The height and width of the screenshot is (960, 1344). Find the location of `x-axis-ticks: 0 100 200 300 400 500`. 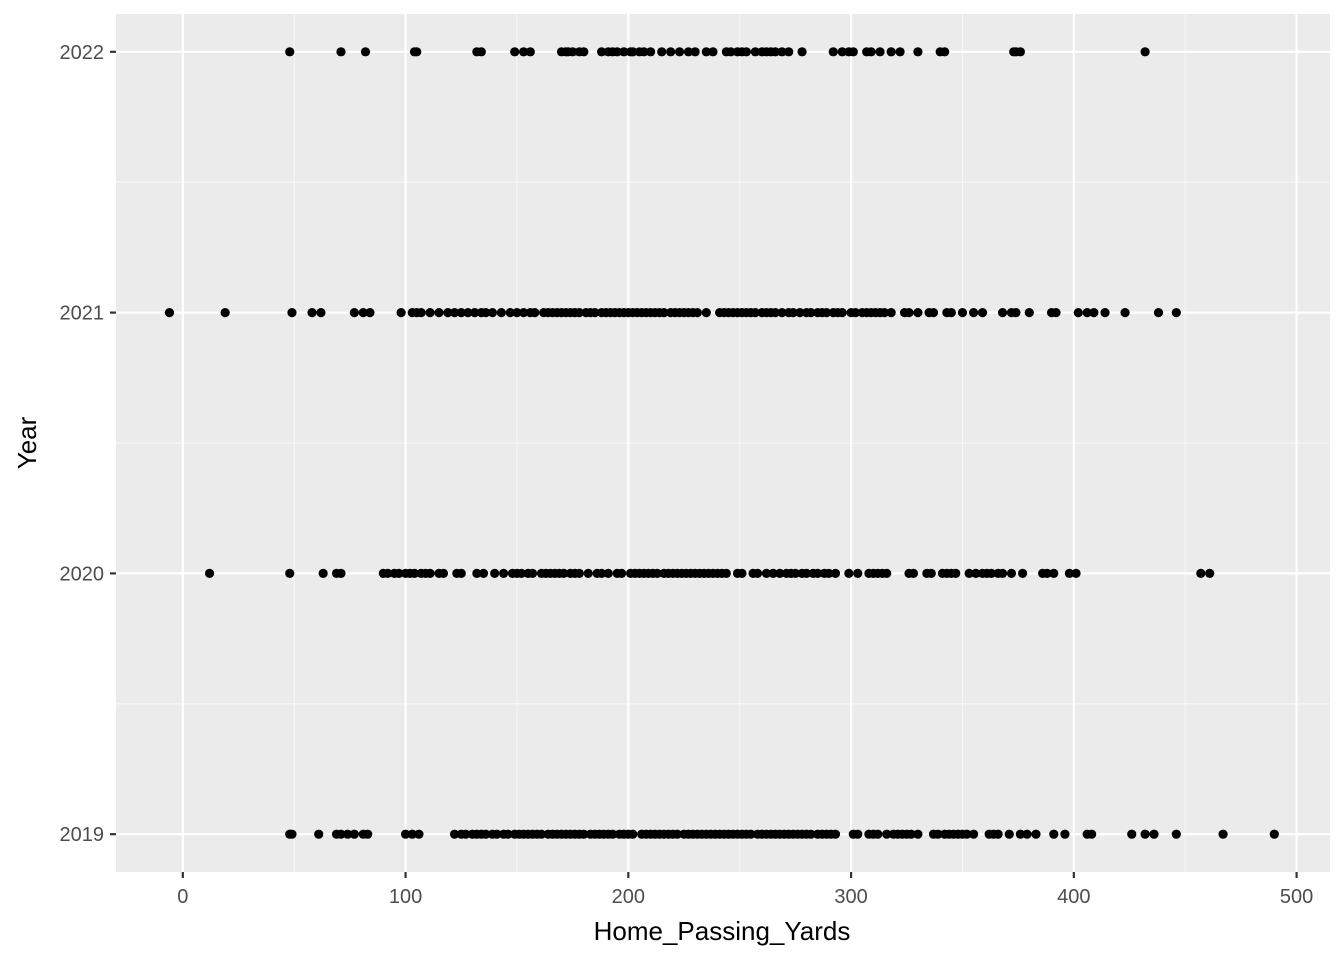

x-axis-ticks: 0 100 200 300 400 500 is located at coordinates (745, 890).